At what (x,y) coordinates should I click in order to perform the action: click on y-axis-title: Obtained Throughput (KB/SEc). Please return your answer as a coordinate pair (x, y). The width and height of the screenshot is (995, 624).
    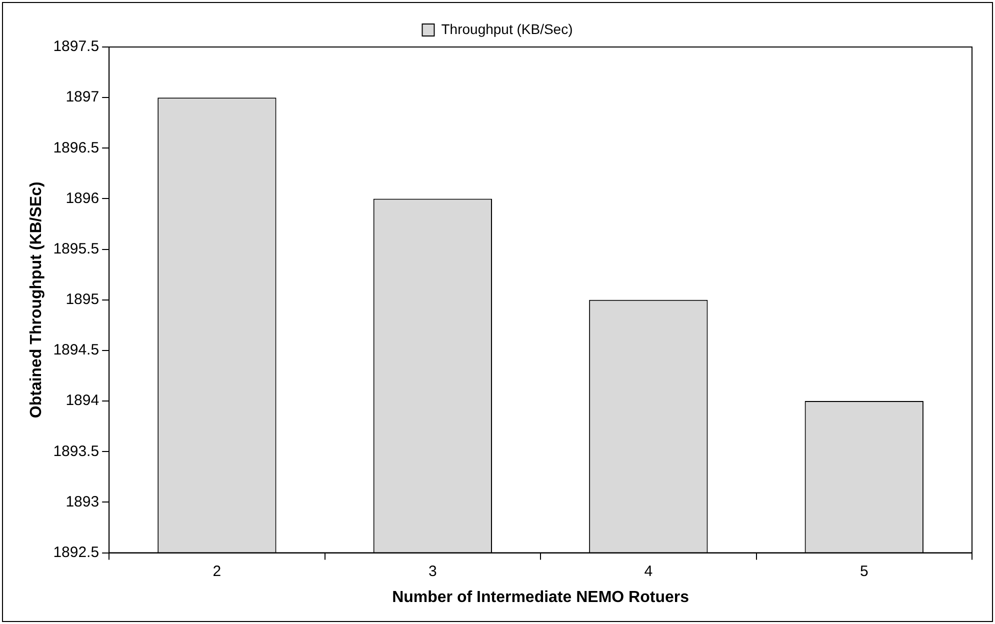
    Looking at the image, I should click on (37, 300).